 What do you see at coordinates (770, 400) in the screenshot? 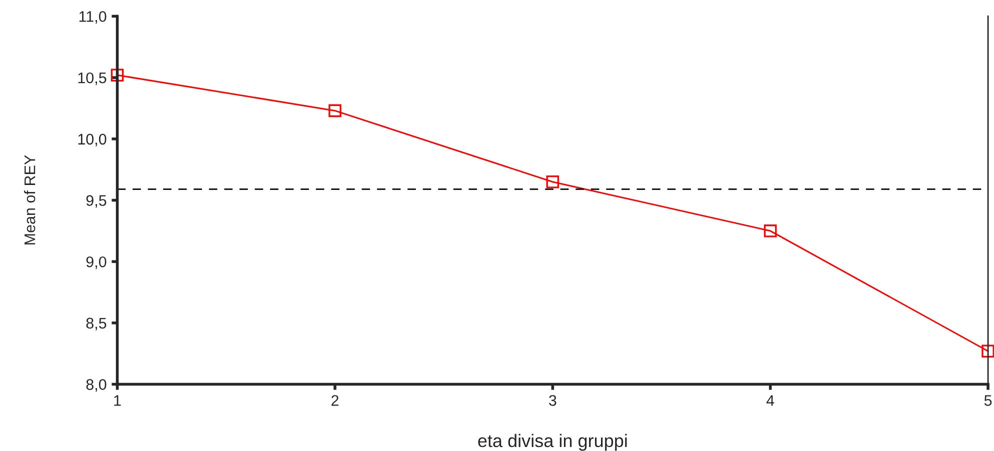
I see `x-tick-label: 4` at bounding box center [770, 400].